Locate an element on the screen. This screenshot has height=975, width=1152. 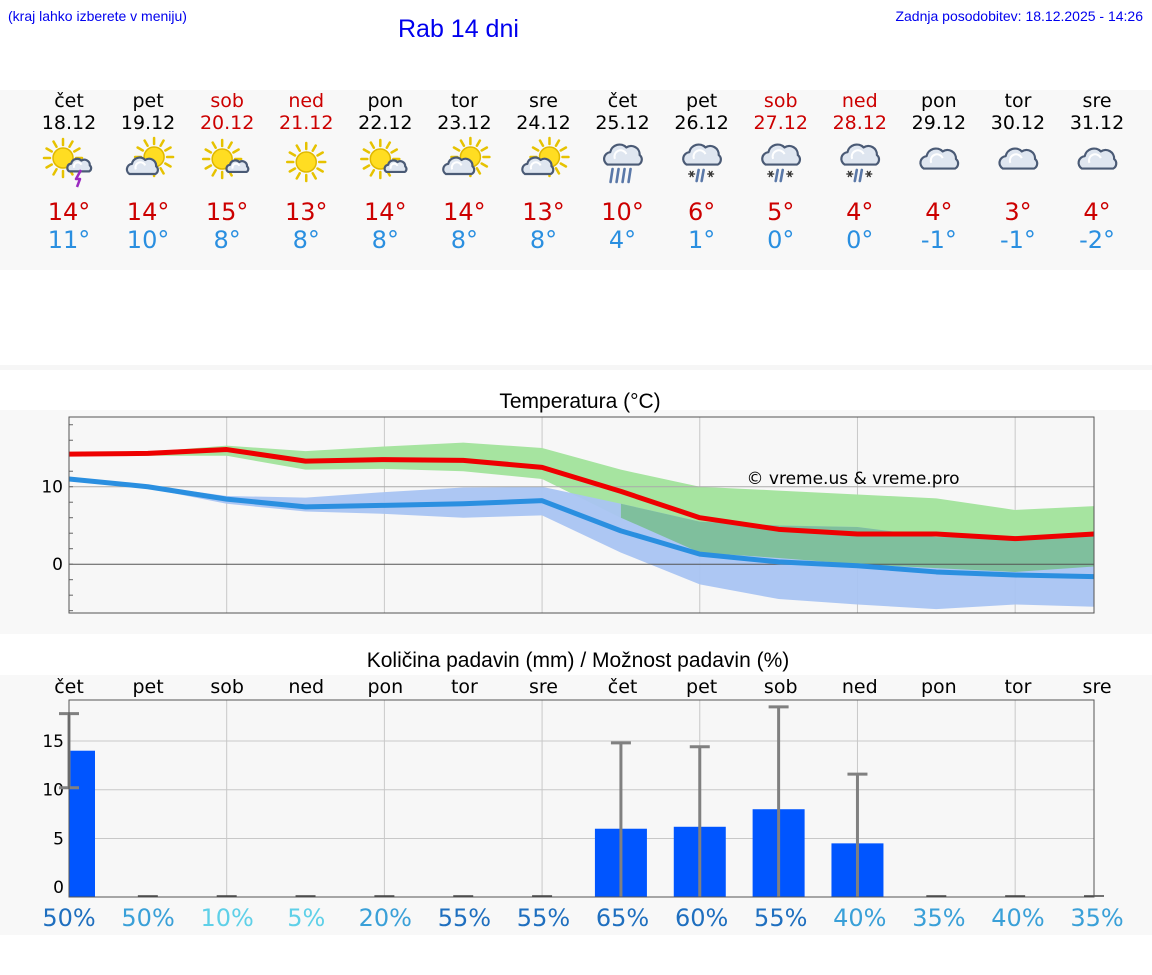
precip-bar is located at coordinates (82, 823).